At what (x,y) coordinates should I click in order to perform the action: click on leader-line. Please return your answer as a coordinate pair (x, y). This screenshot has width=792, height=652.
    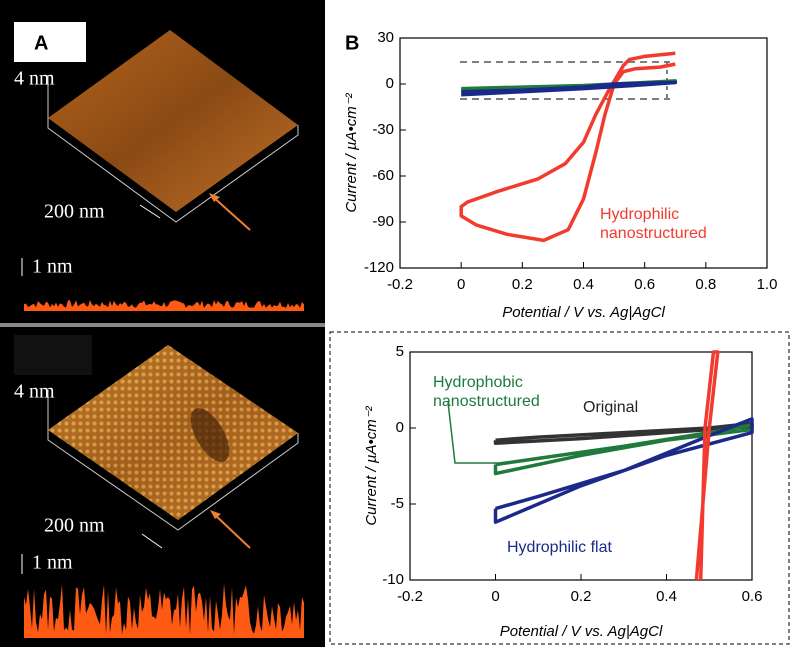
    Looking at the image, I should click on (472, 432).